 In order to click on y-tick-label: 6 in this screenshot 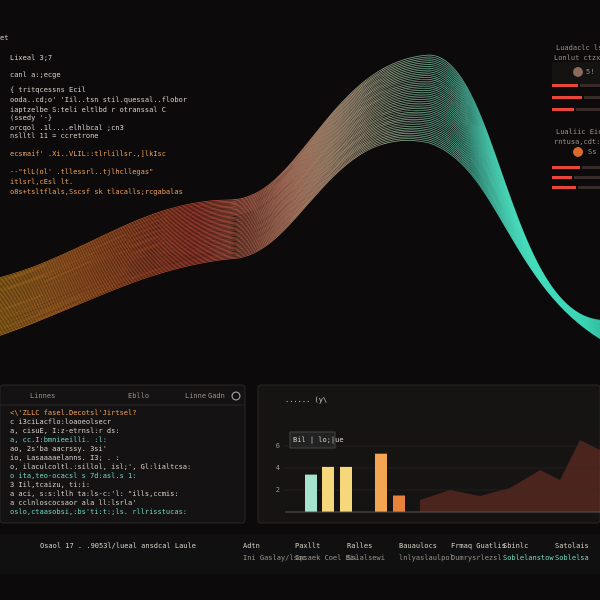, I will do `click(278, 446)`.